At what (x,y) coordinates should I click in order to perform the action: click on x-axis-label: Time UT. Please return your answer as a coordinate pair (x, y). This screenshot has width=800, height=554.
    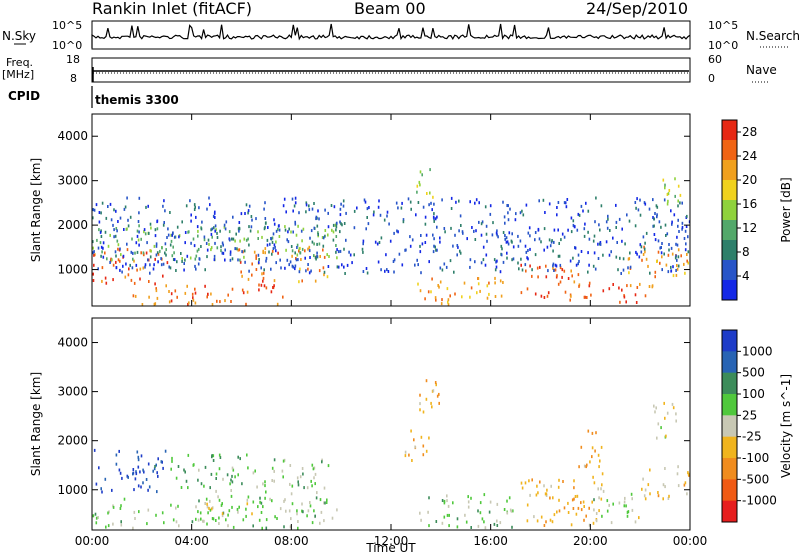
    Looking at the image, I should click on (390, 547).